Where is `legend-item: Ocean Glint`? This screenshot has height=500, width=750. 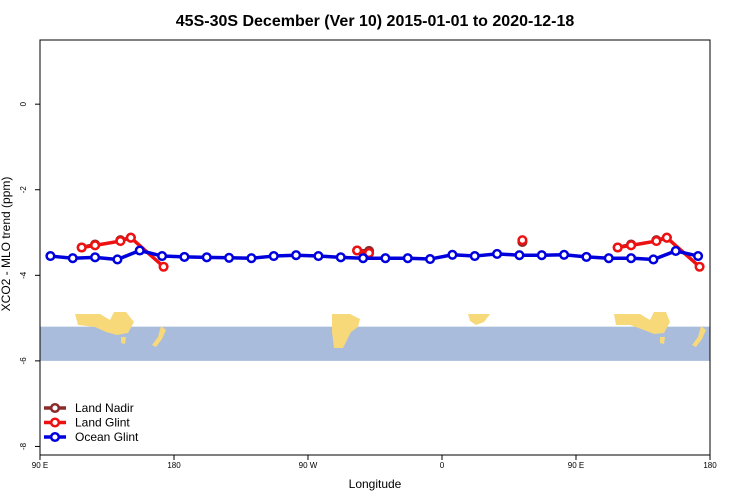 legend-item: Ocean Glint is located at coordinates (91, 437).